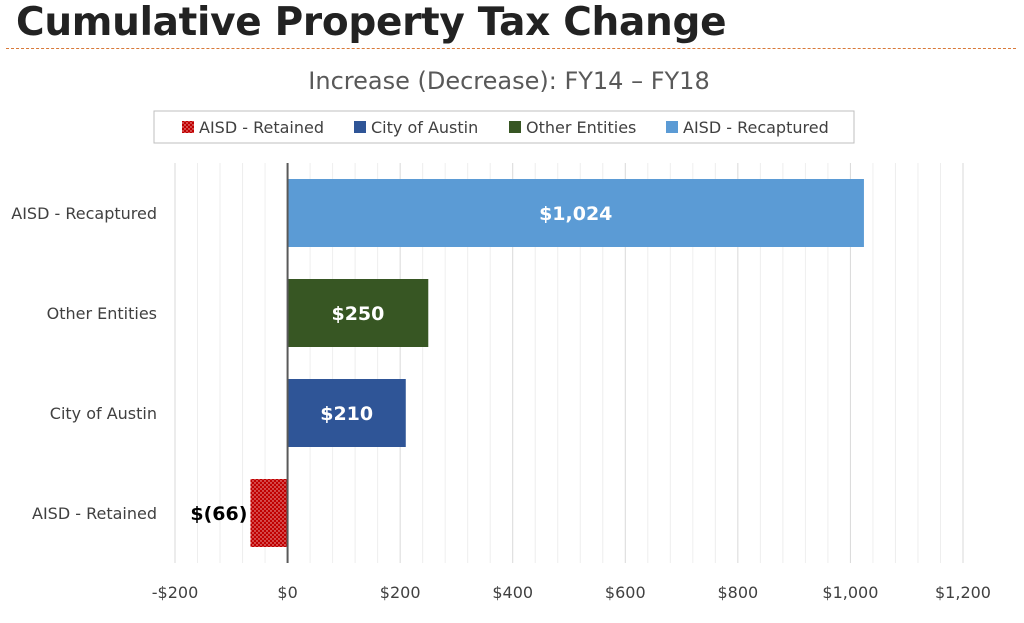 This screenshot has width=1024, height=623. I want to click on x-tick-label: $800, so click(737, 592).